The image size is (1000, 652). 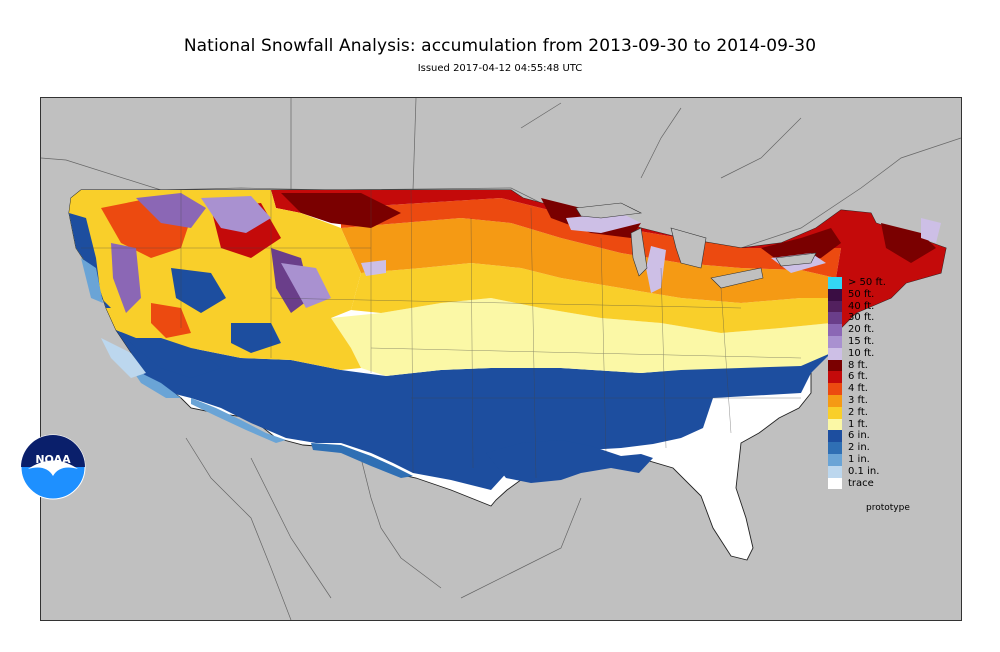 What do you see at coordinates (873, 377) in the screenshot?
I see `legend-item: 6 ft.` at bounding box center [873, 377].